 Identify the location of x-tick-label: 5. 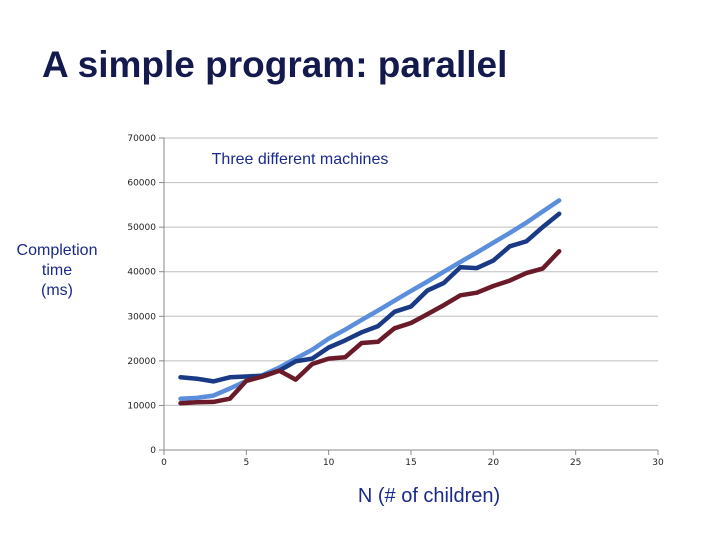
(246, 463).